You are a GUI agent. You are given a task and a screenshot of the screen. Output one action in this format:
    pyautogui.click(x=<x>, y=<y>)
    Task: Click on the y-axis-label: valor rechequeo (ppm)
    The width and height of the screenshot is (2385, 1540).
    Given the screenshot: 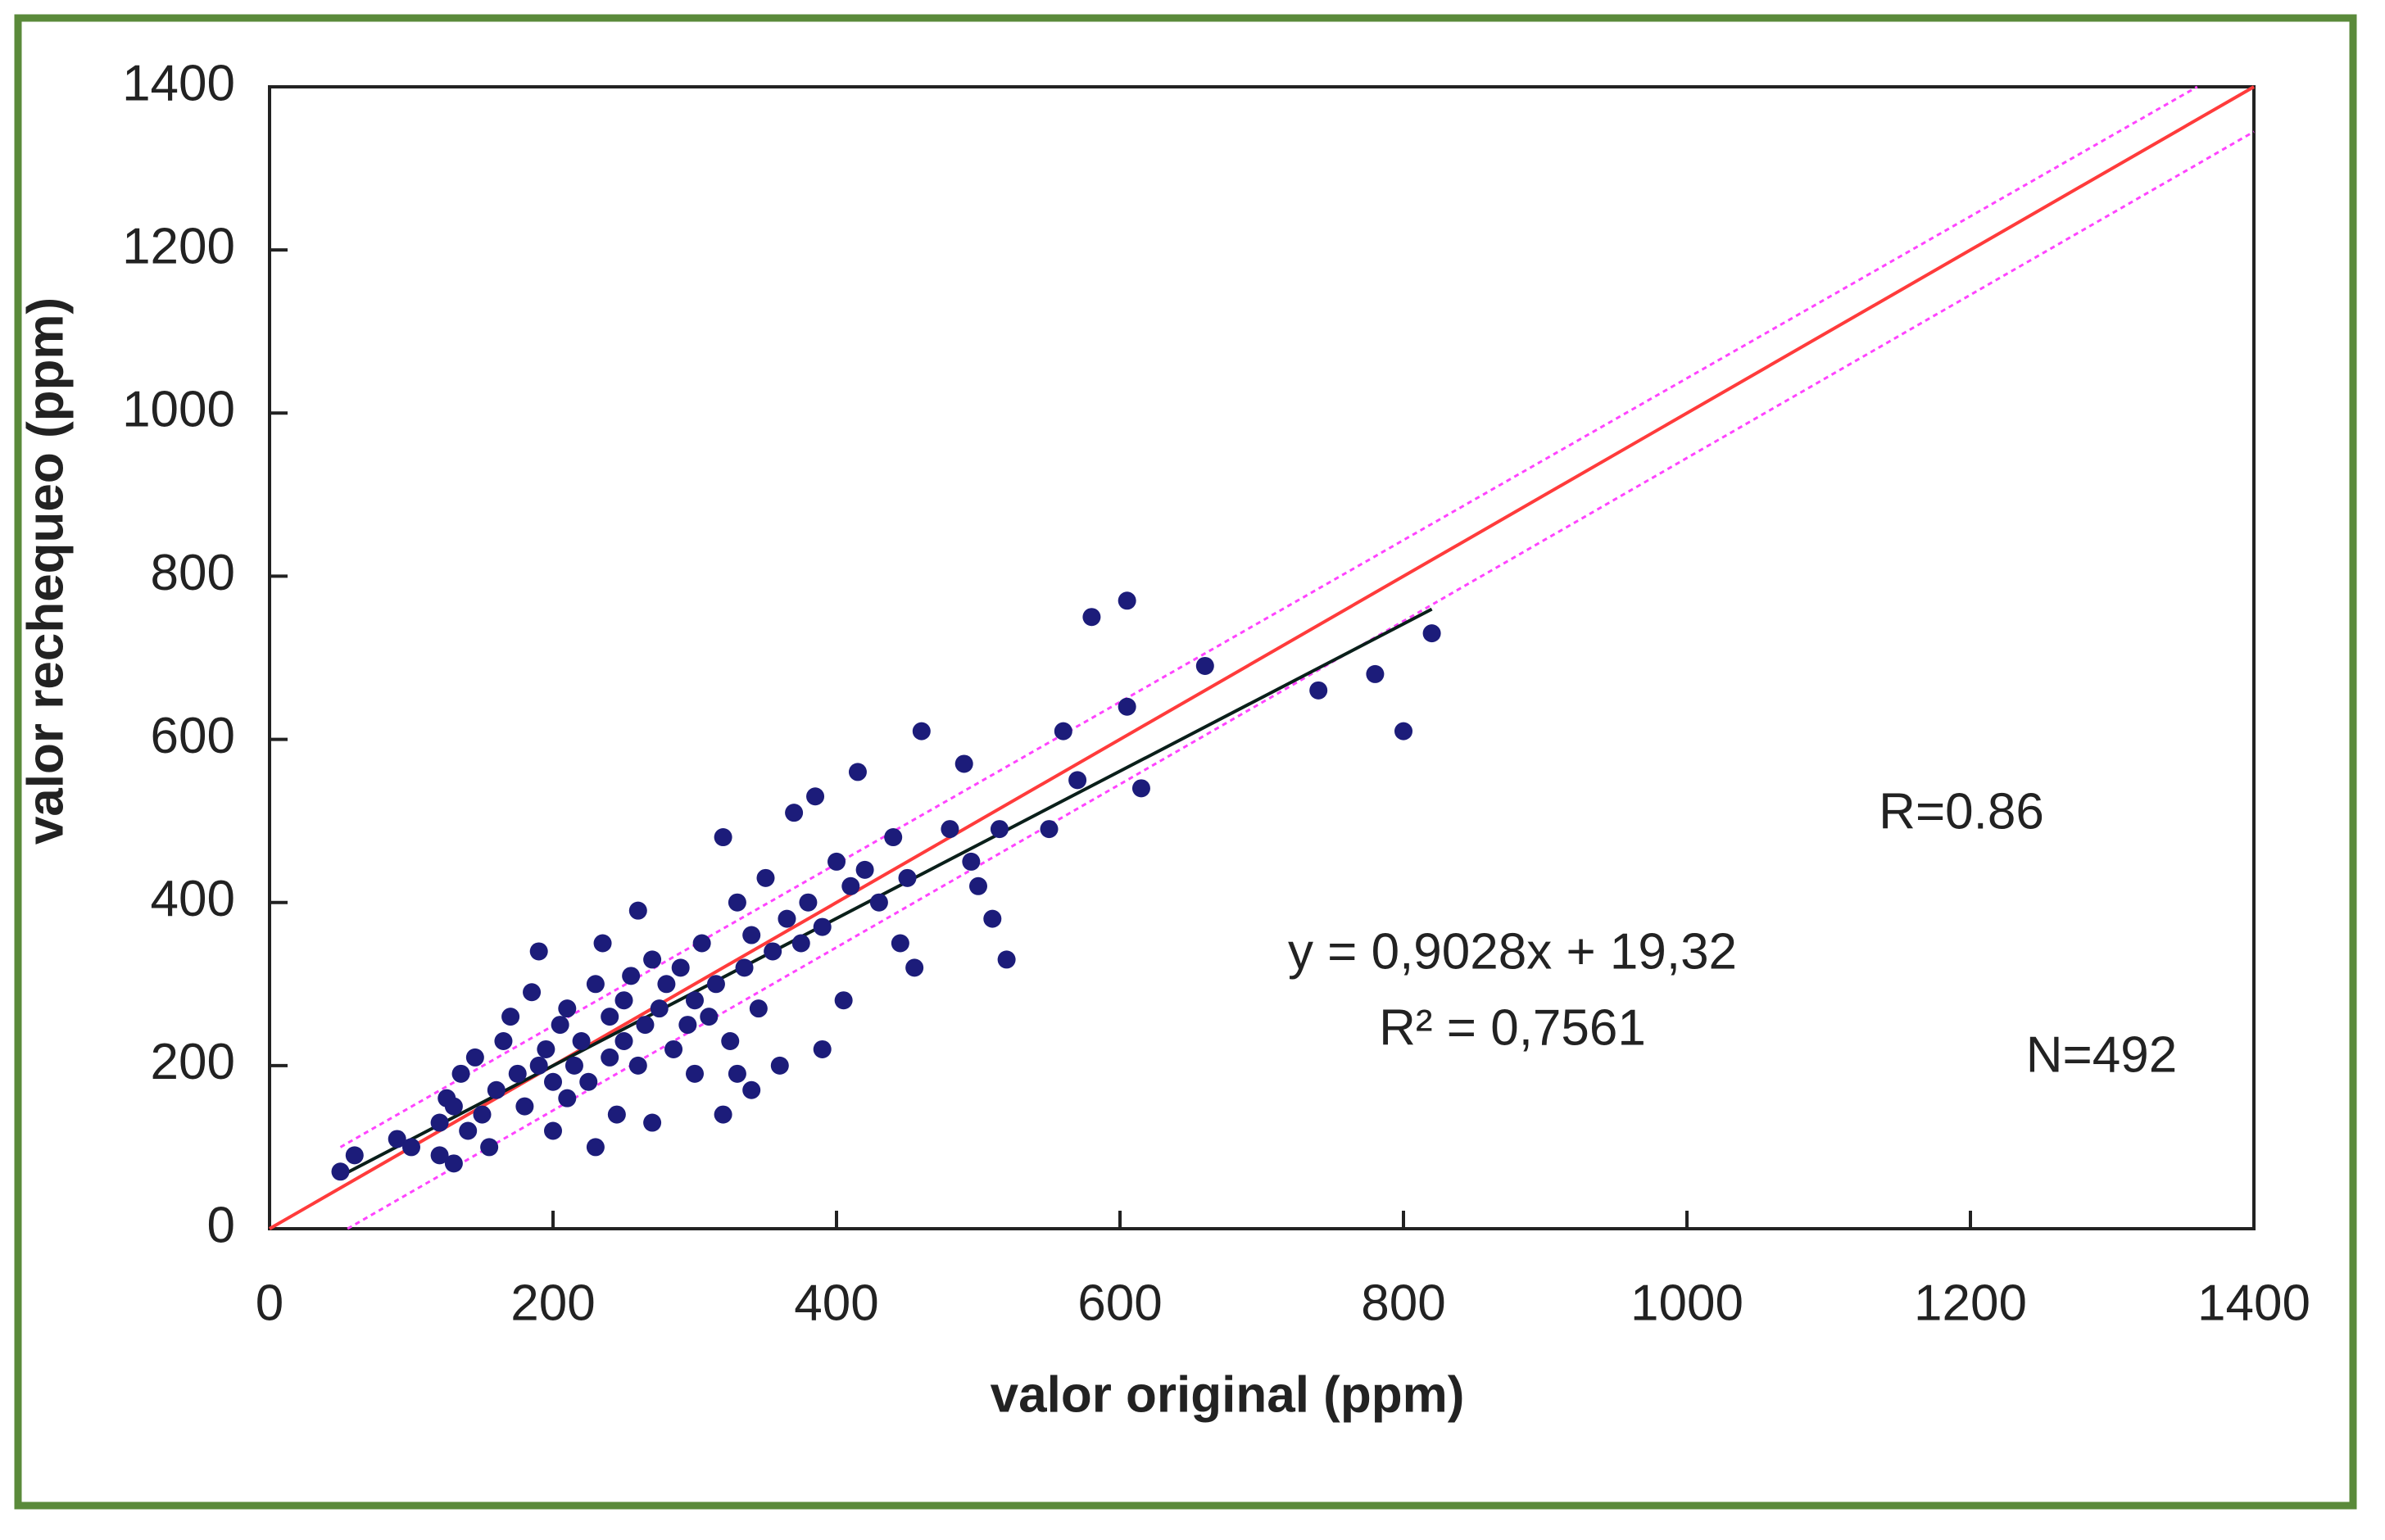 What is the action you would take?
    pyautogui.click(x=45, y=571)
    